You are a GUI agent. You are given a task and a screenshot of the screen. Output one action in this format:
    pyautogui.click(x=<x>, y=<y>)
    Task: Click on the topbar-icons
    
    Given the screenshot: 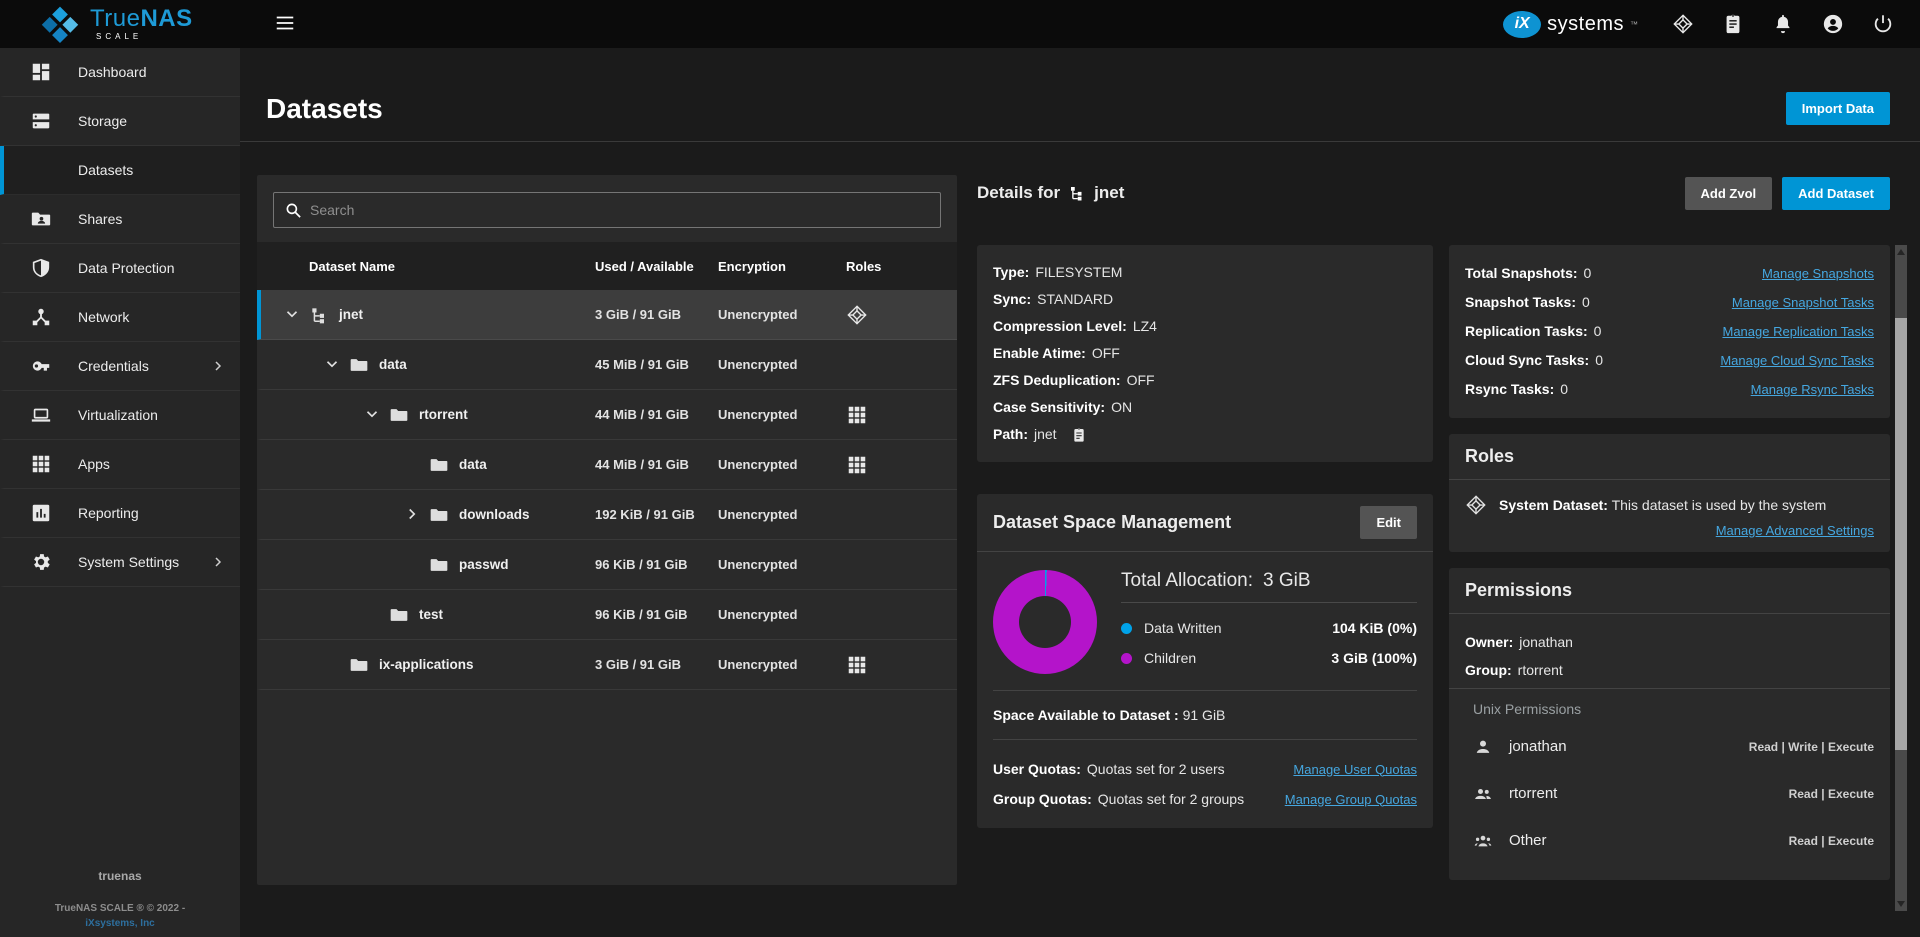 What is the action you would take?
    pyautogui.click(x=1796, y=24)
    